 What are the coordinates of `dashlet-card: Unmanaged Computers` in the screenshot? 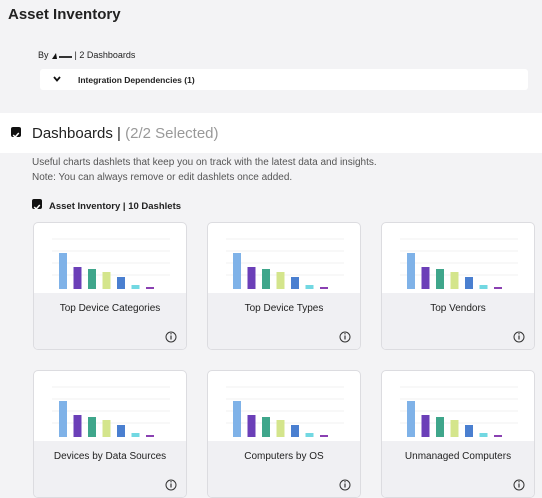 It's located at (458, 434).